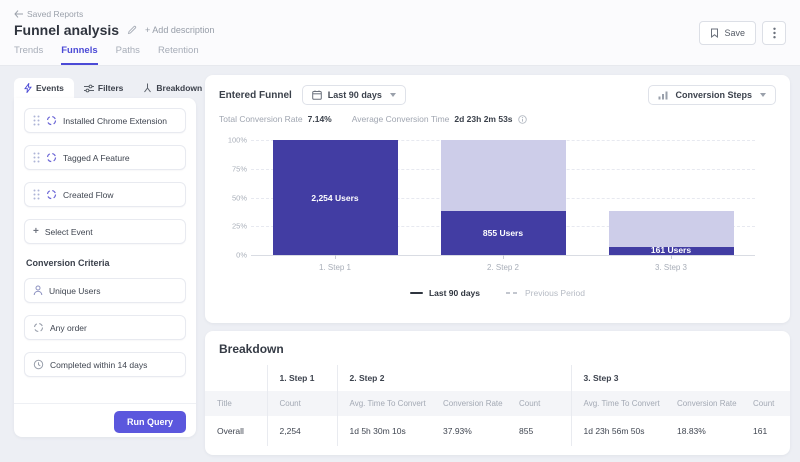  I want to click on column-header-count: Count, so click(765, 403).